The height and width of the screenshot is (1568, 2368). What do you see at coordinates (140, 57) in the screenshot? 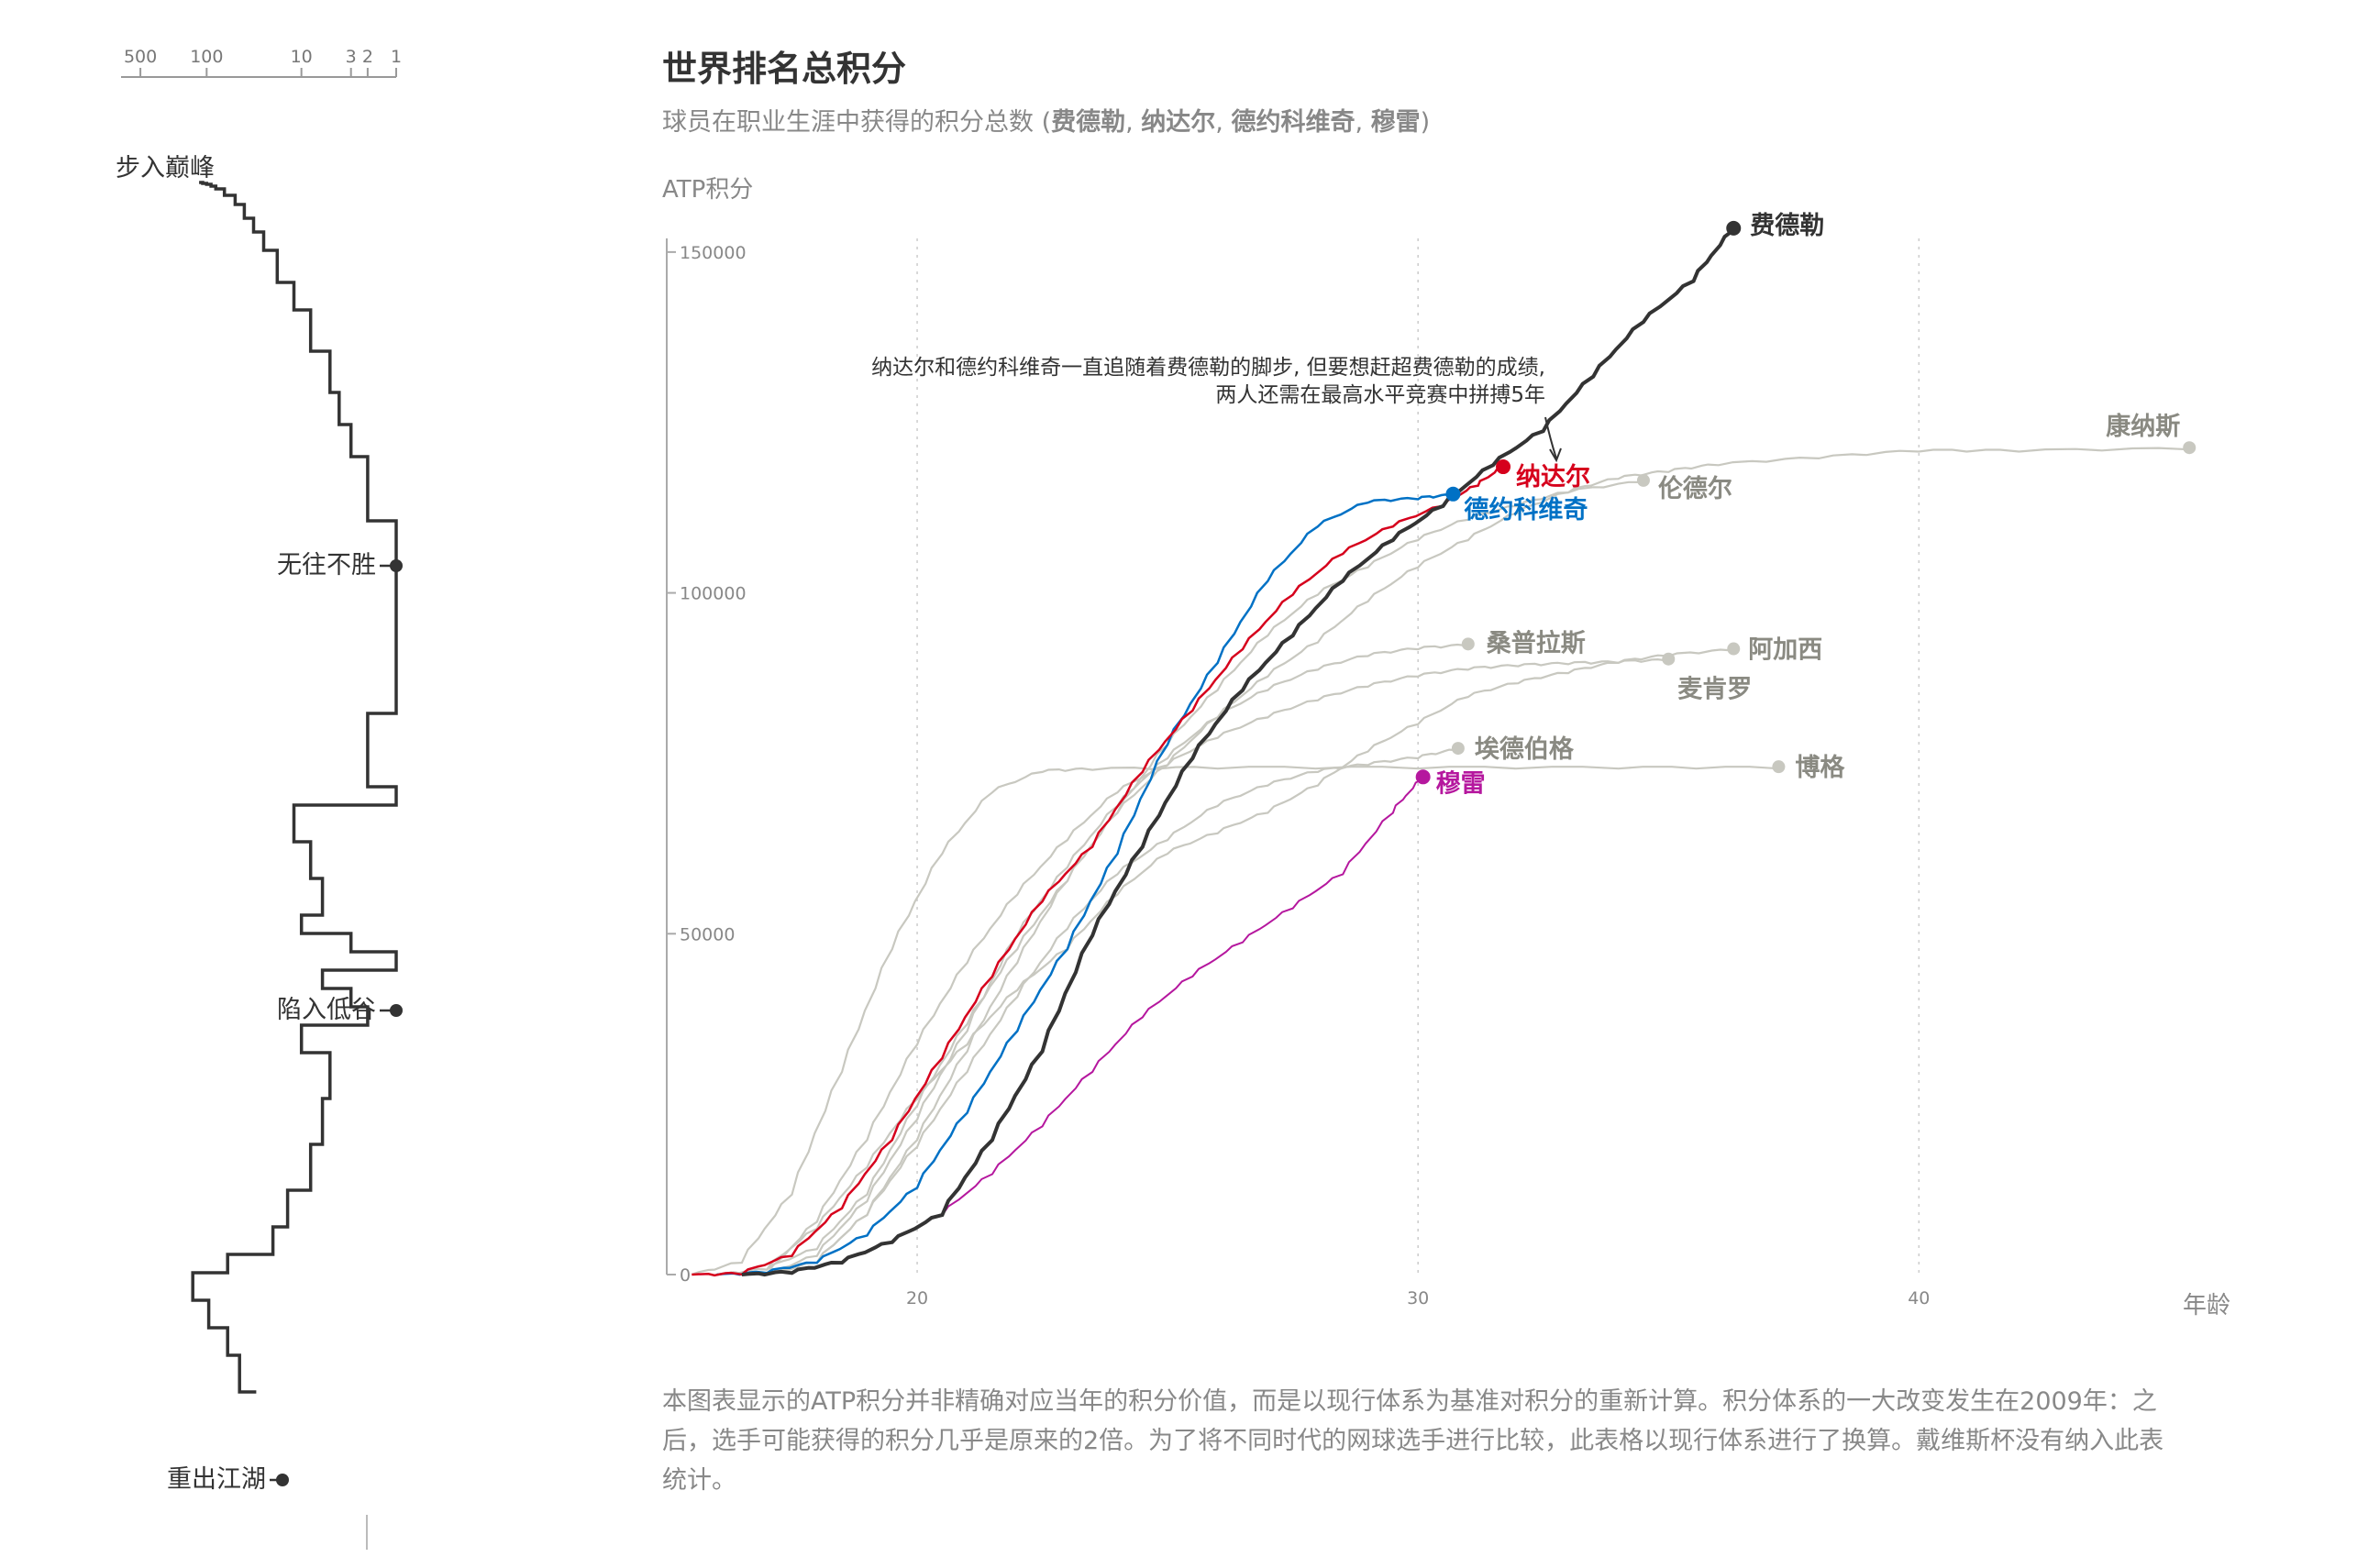
I see `rank-tick-label: 500` at bounding box center [140, 57].